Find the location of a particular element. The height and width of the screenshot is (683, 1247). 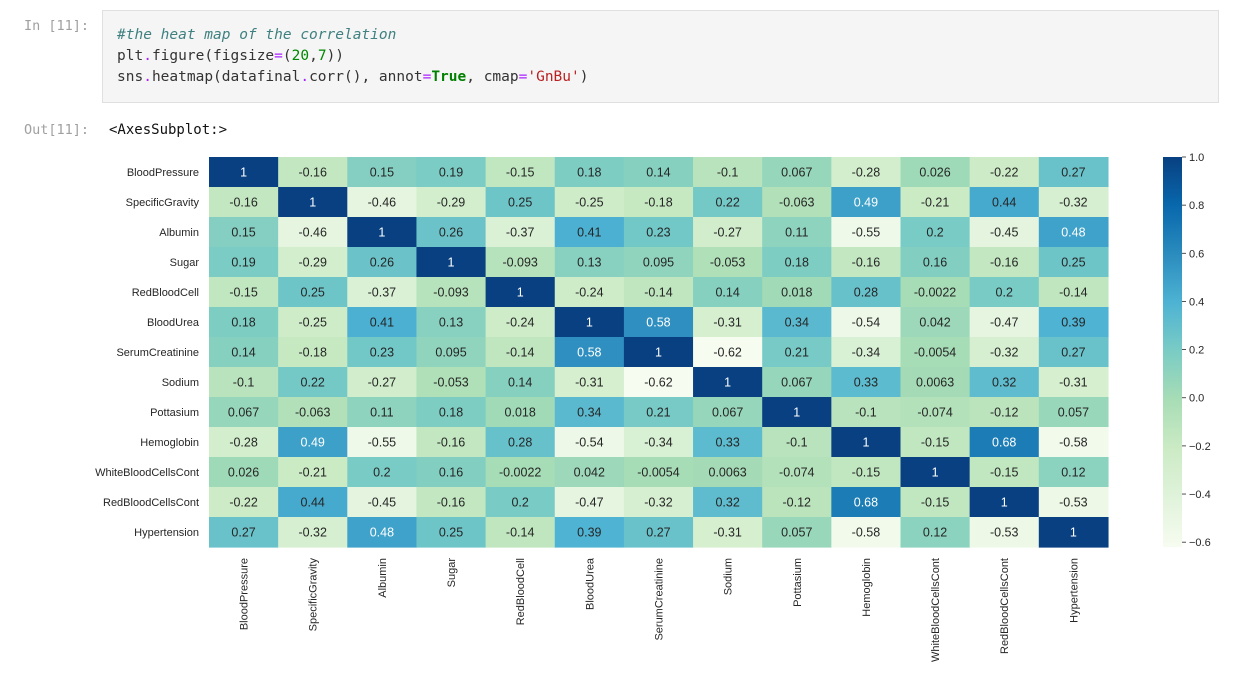

heatmap-annotation: -0.47 is located at coordinates (1004, 323).